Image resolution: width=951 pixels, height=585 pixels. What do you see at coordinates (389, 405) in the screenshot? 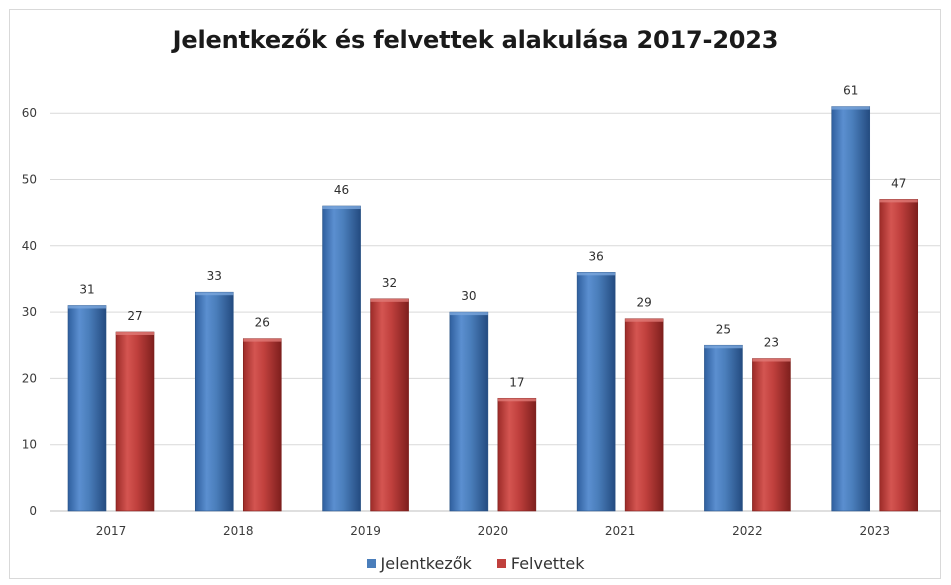
I see `bar-felvettek-2019` at bounding box center [389, 405].